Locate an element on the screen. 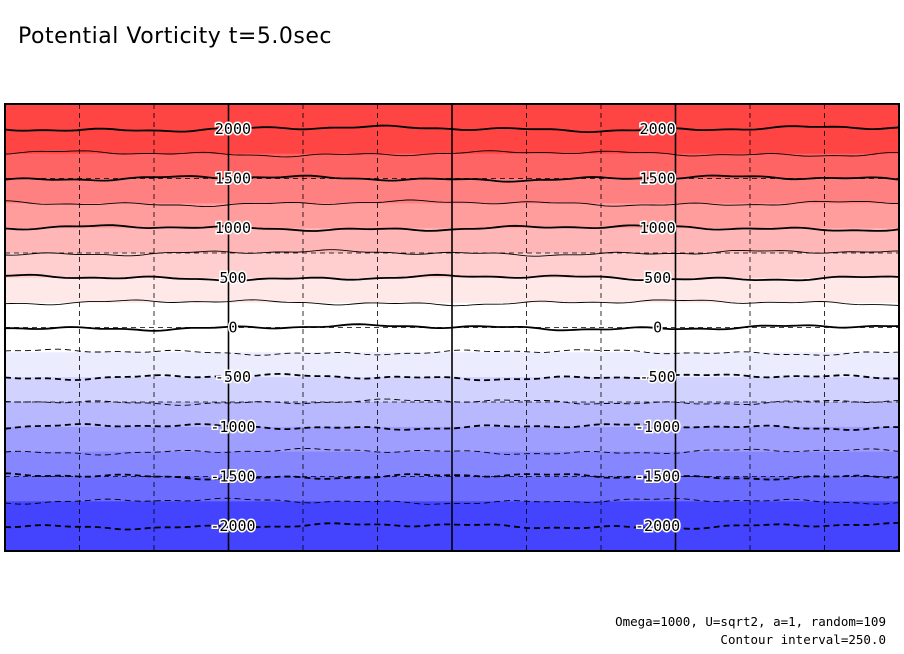 The width and height of the screenshot is (904, 654). contour-line-2000 is located at coordinates (452, 129).